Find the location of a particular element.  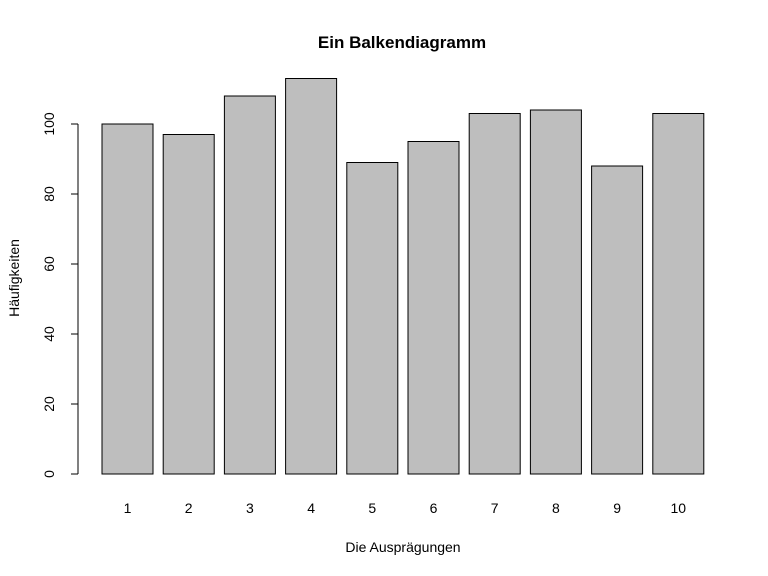

x-tick-label-6: 6 is located at coordinates (434, 508).